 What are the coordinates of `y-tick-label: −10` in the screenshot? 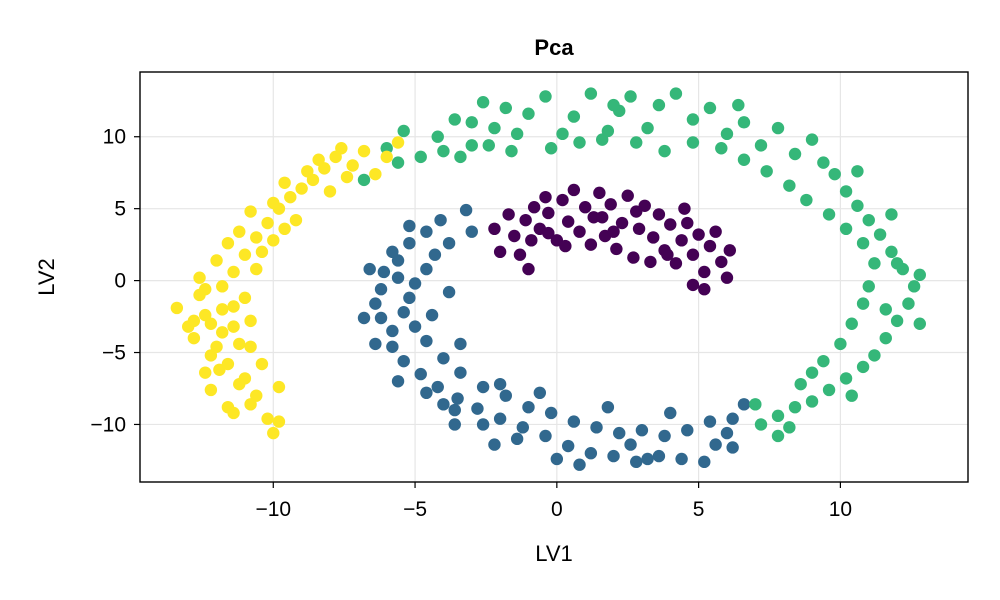 It's located at (108, 424).